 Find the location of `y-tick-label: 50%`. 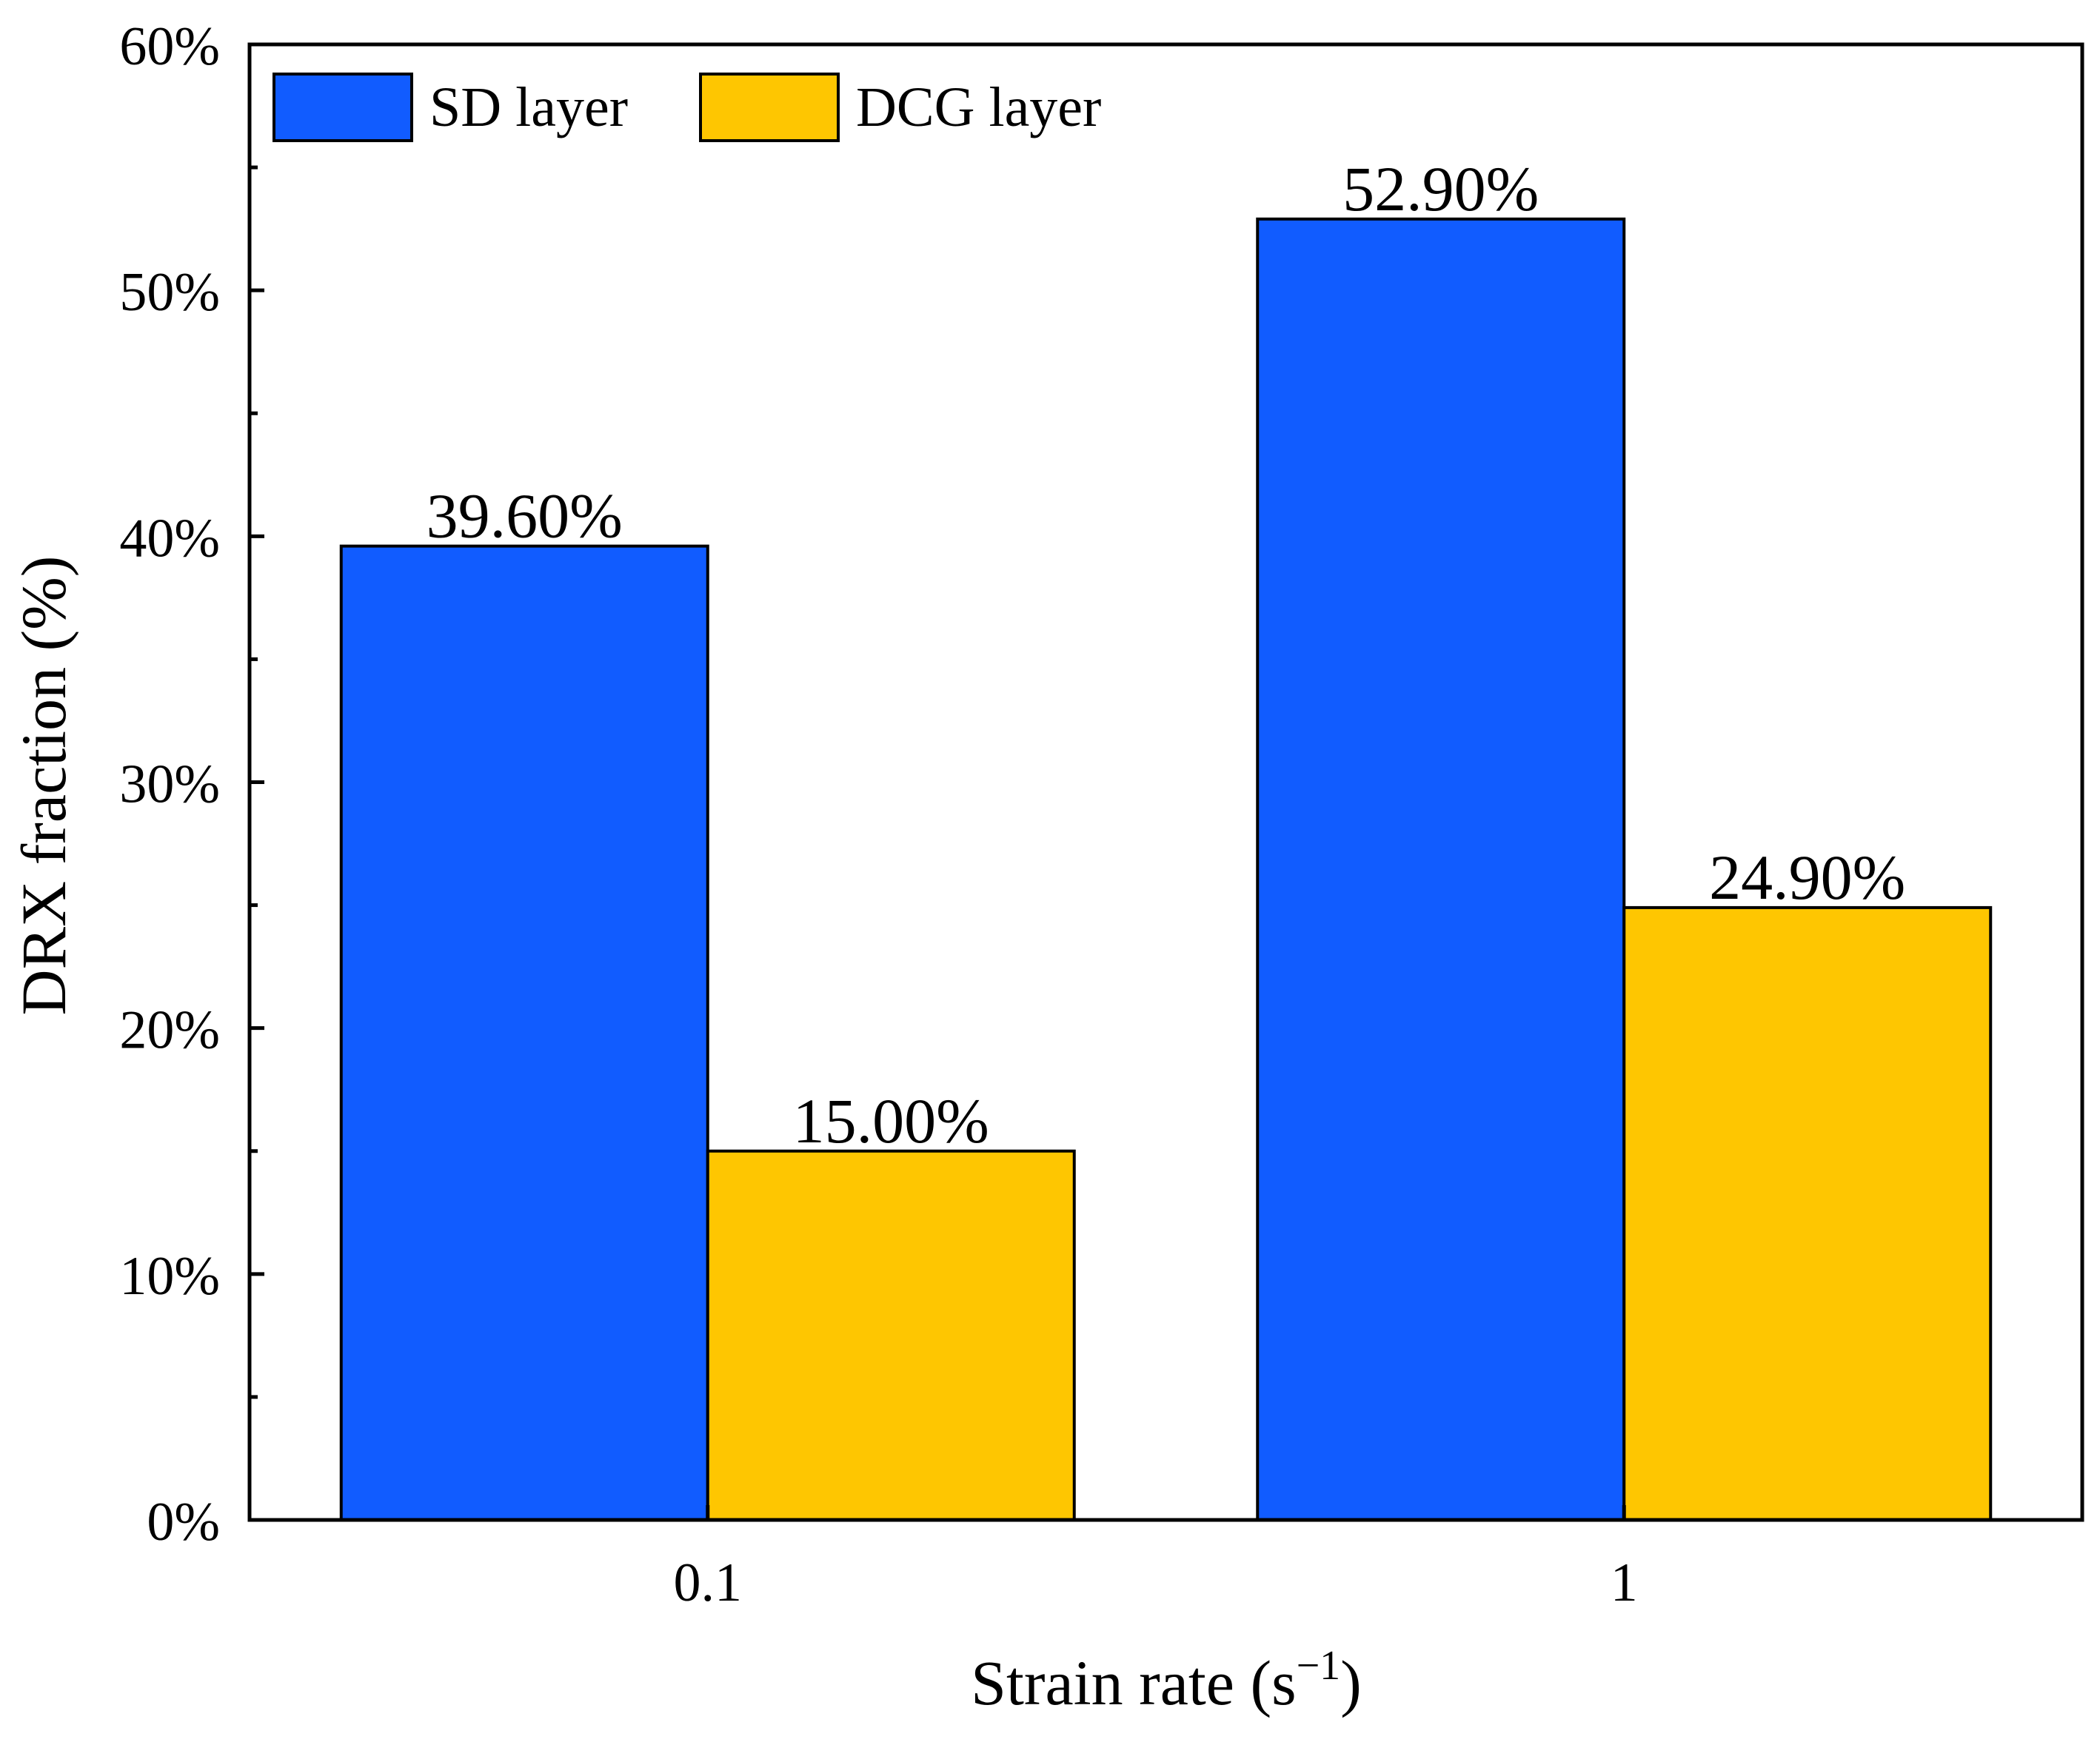

y-tick-label: 50% is located at coordinates (169, 292).